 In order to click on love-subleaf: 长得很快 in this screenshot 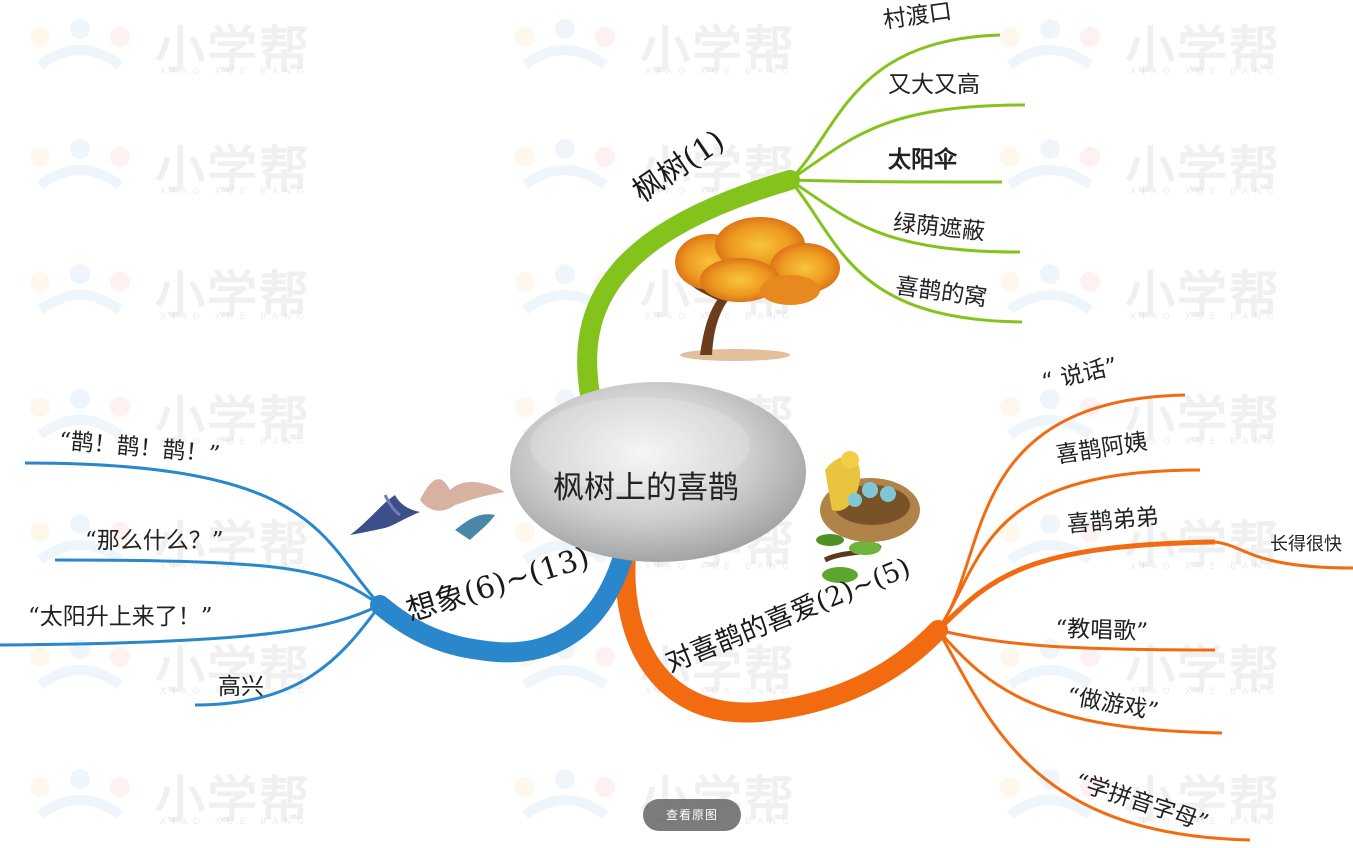, I will do `click(1306, 544)`.